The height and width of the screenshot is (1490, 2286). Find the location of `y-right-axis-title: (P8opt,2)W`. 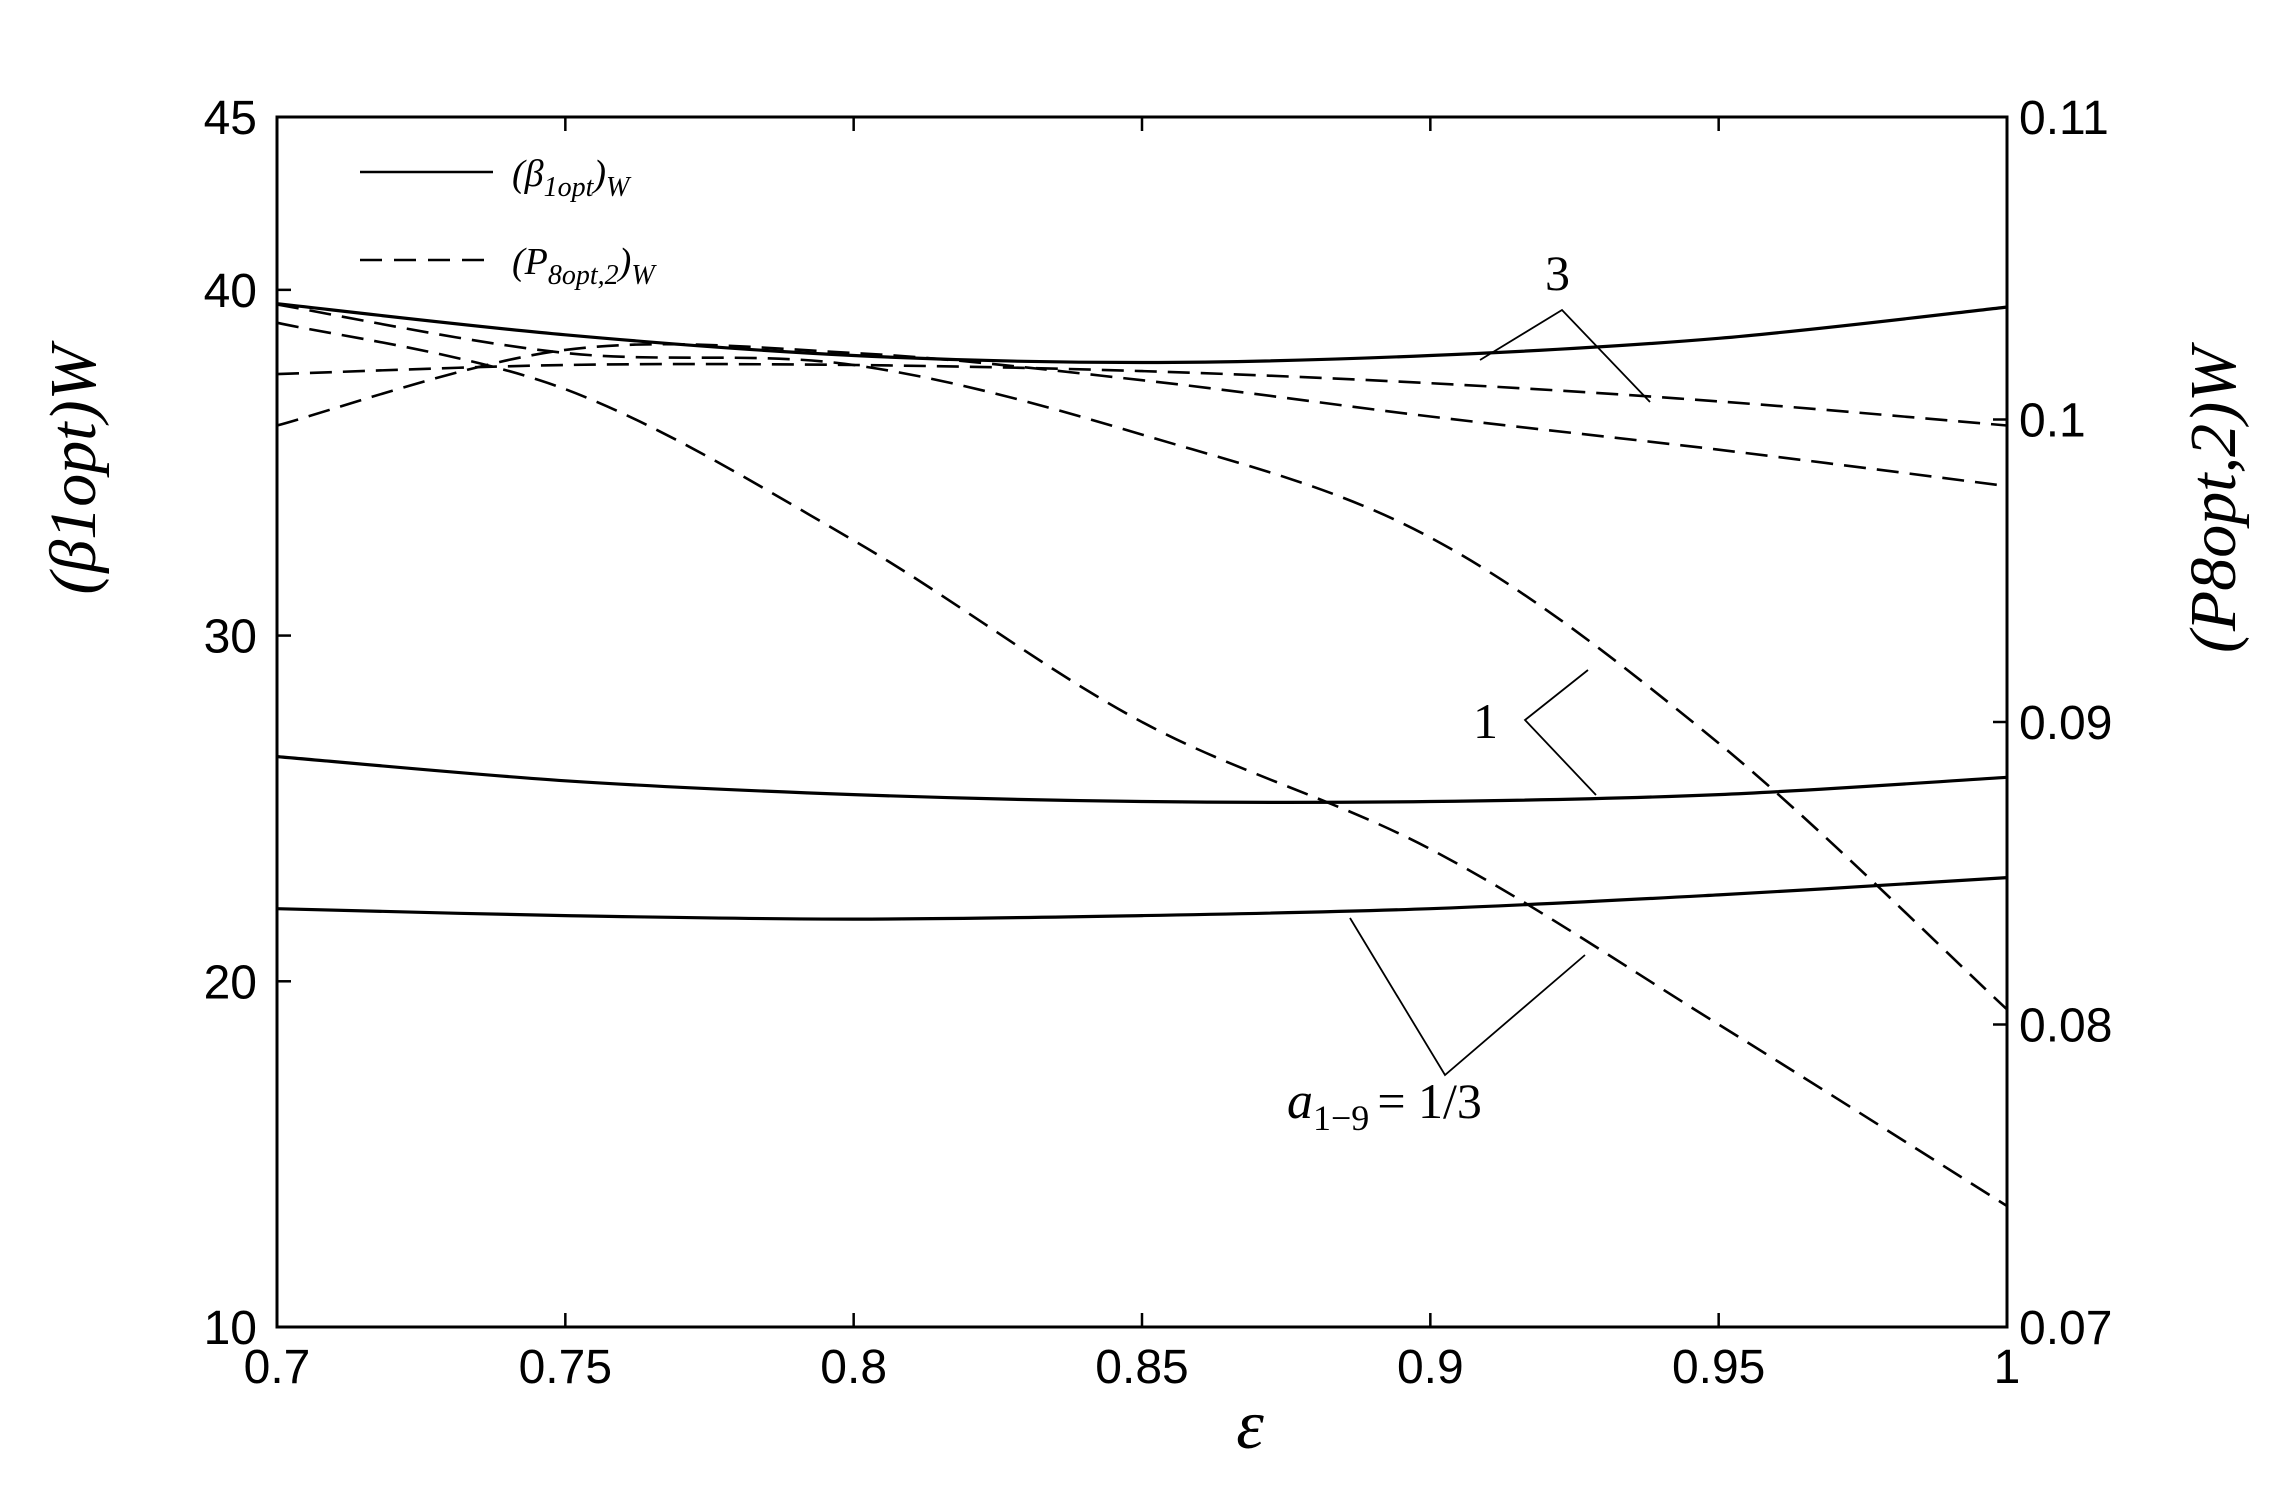

y-right-axis-title: (P8opt,2)W is located at coordinates (2213, 497).